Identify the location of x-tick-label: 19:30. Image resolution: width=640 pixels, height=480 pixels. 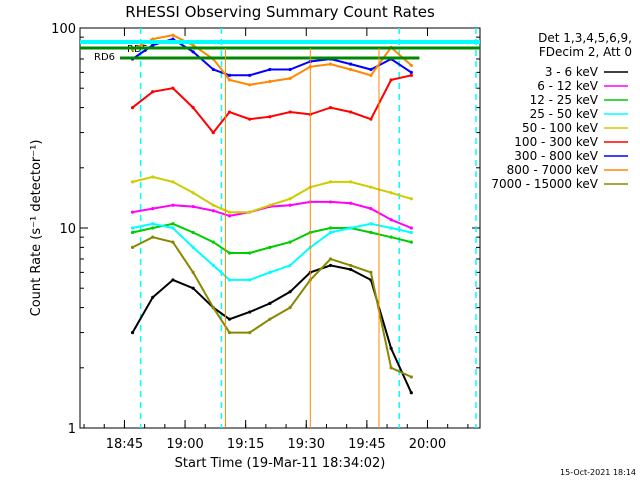
(306, 444).